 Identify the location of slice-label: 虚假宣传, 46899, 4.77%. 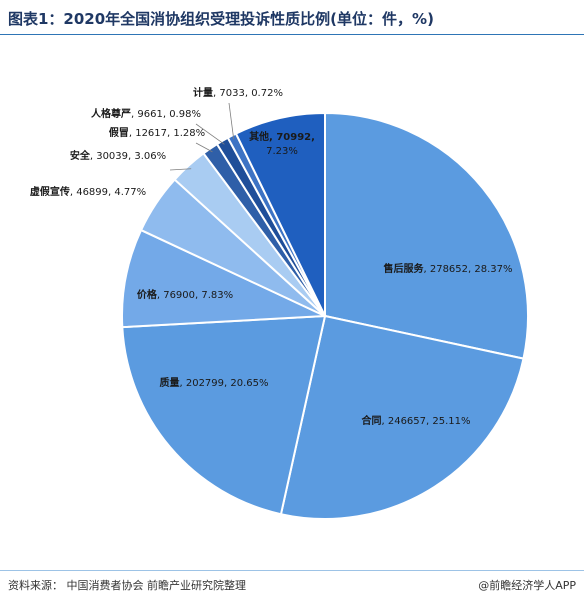
(88, 191).